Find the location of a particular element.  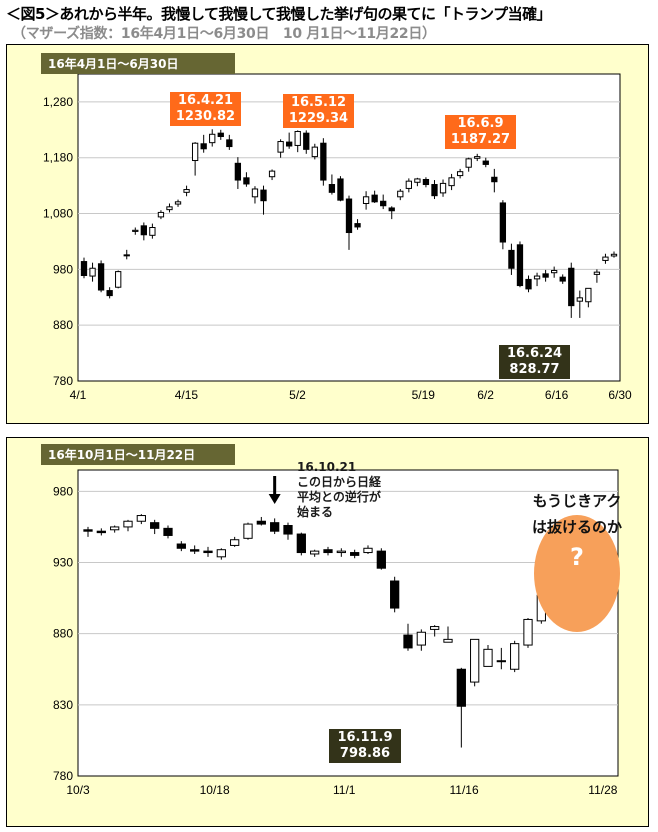

x-tick-label: 11/16 is located at coordinates (464, 790).